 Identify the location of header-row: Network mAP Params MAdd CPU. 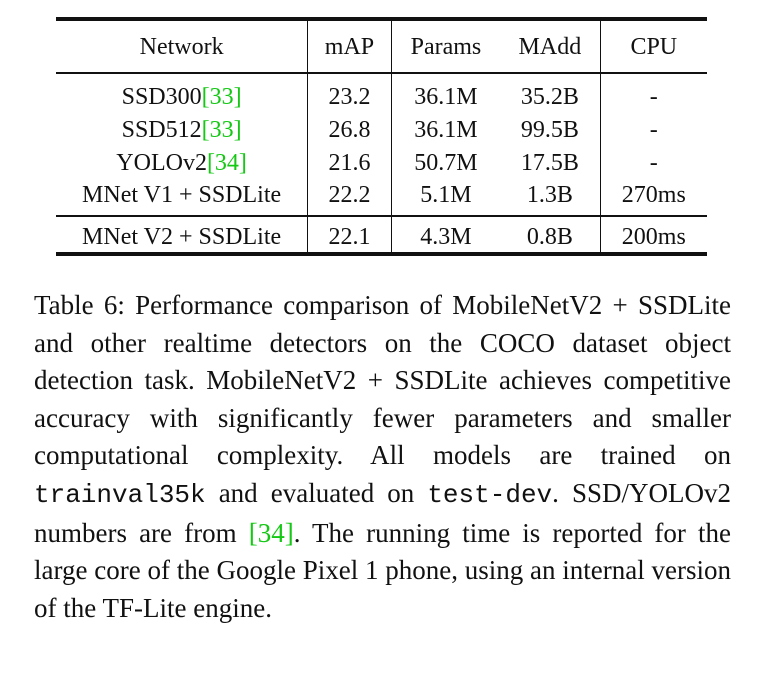
(381, 46).